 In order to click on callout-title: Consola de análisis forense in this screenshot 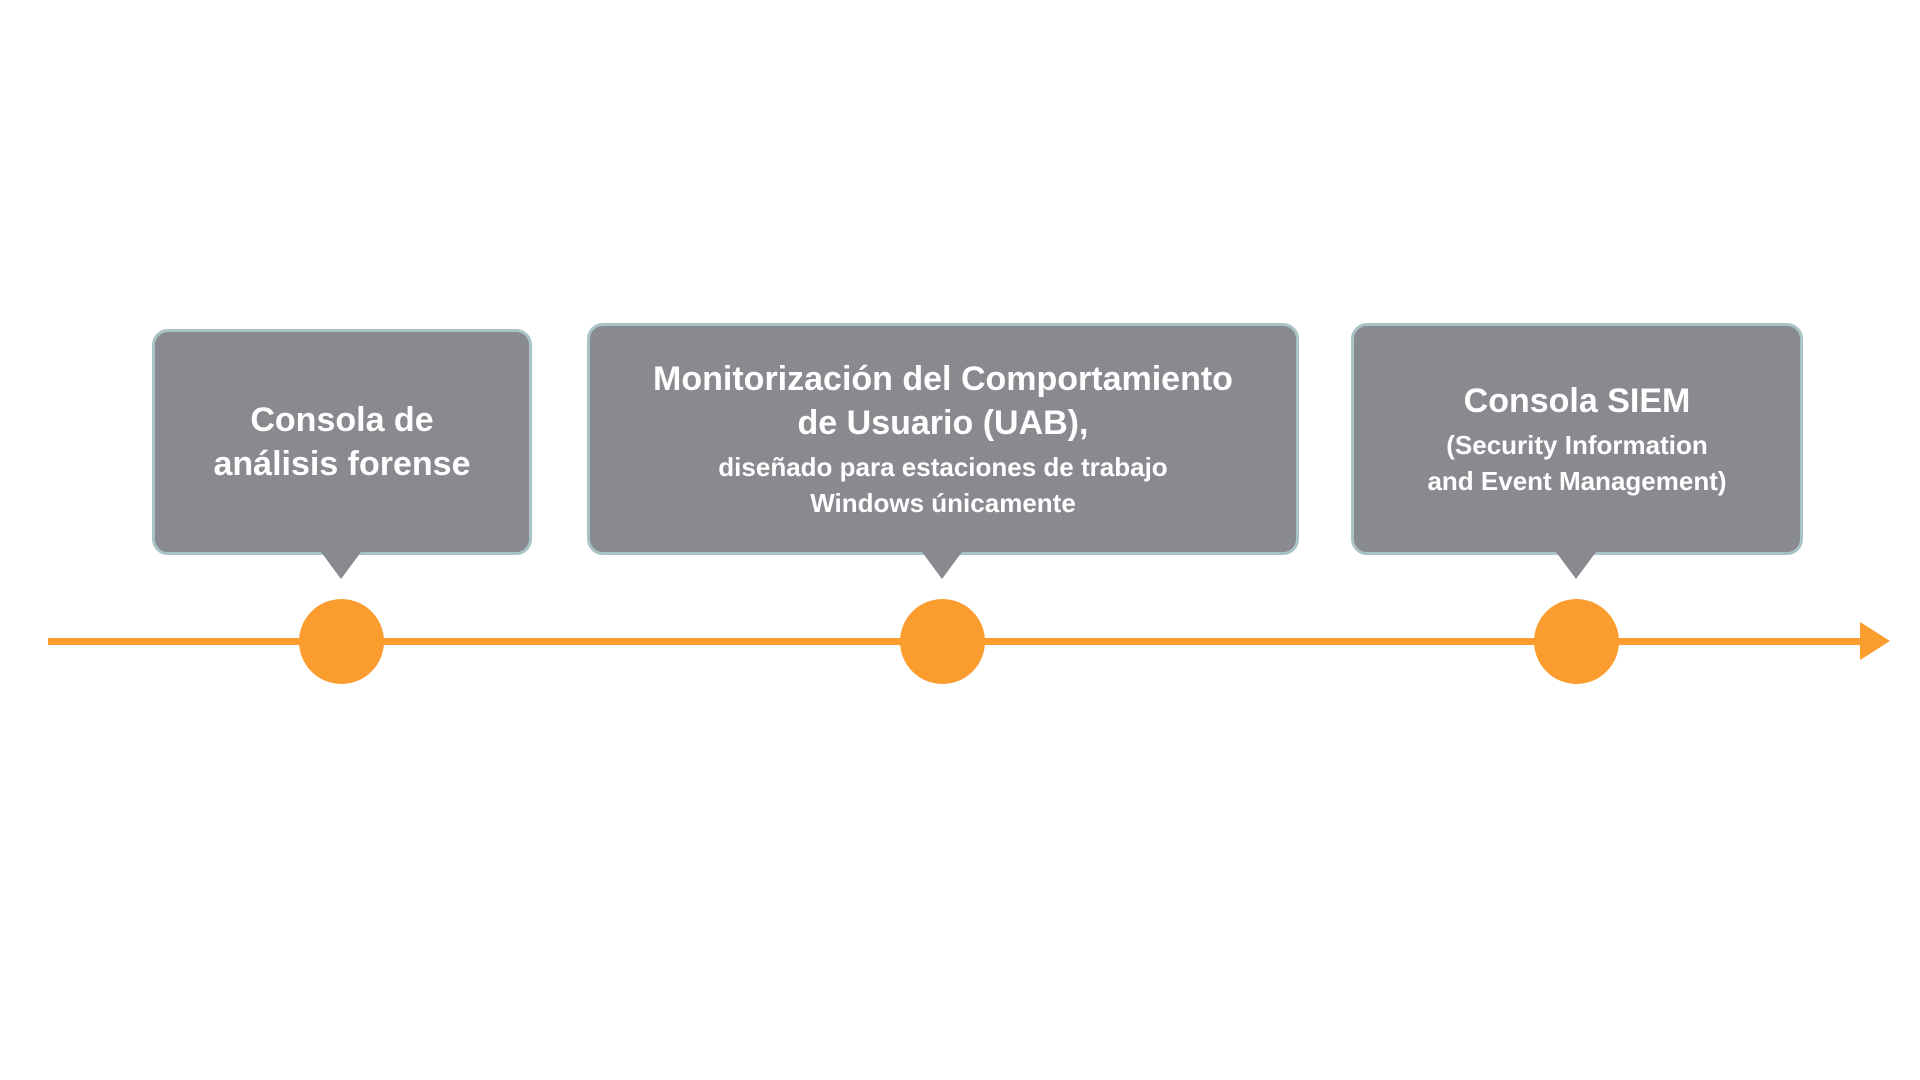, I will do `click(341, 442)`.